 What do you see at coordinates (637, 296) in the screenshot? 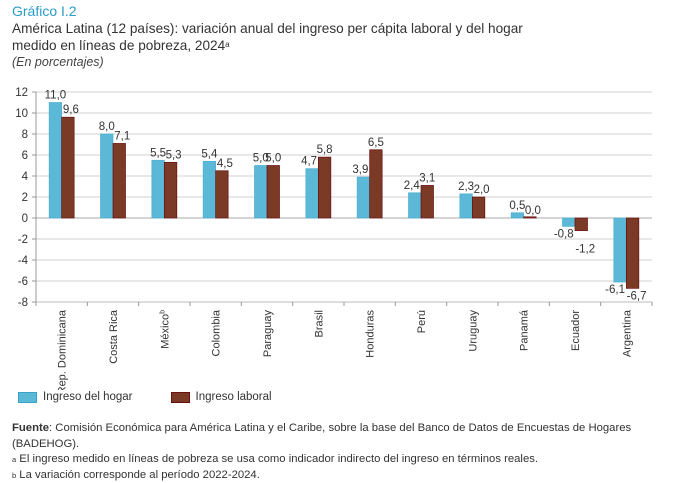
I see `data-label: -6,7` at bounding box center [637, 296].